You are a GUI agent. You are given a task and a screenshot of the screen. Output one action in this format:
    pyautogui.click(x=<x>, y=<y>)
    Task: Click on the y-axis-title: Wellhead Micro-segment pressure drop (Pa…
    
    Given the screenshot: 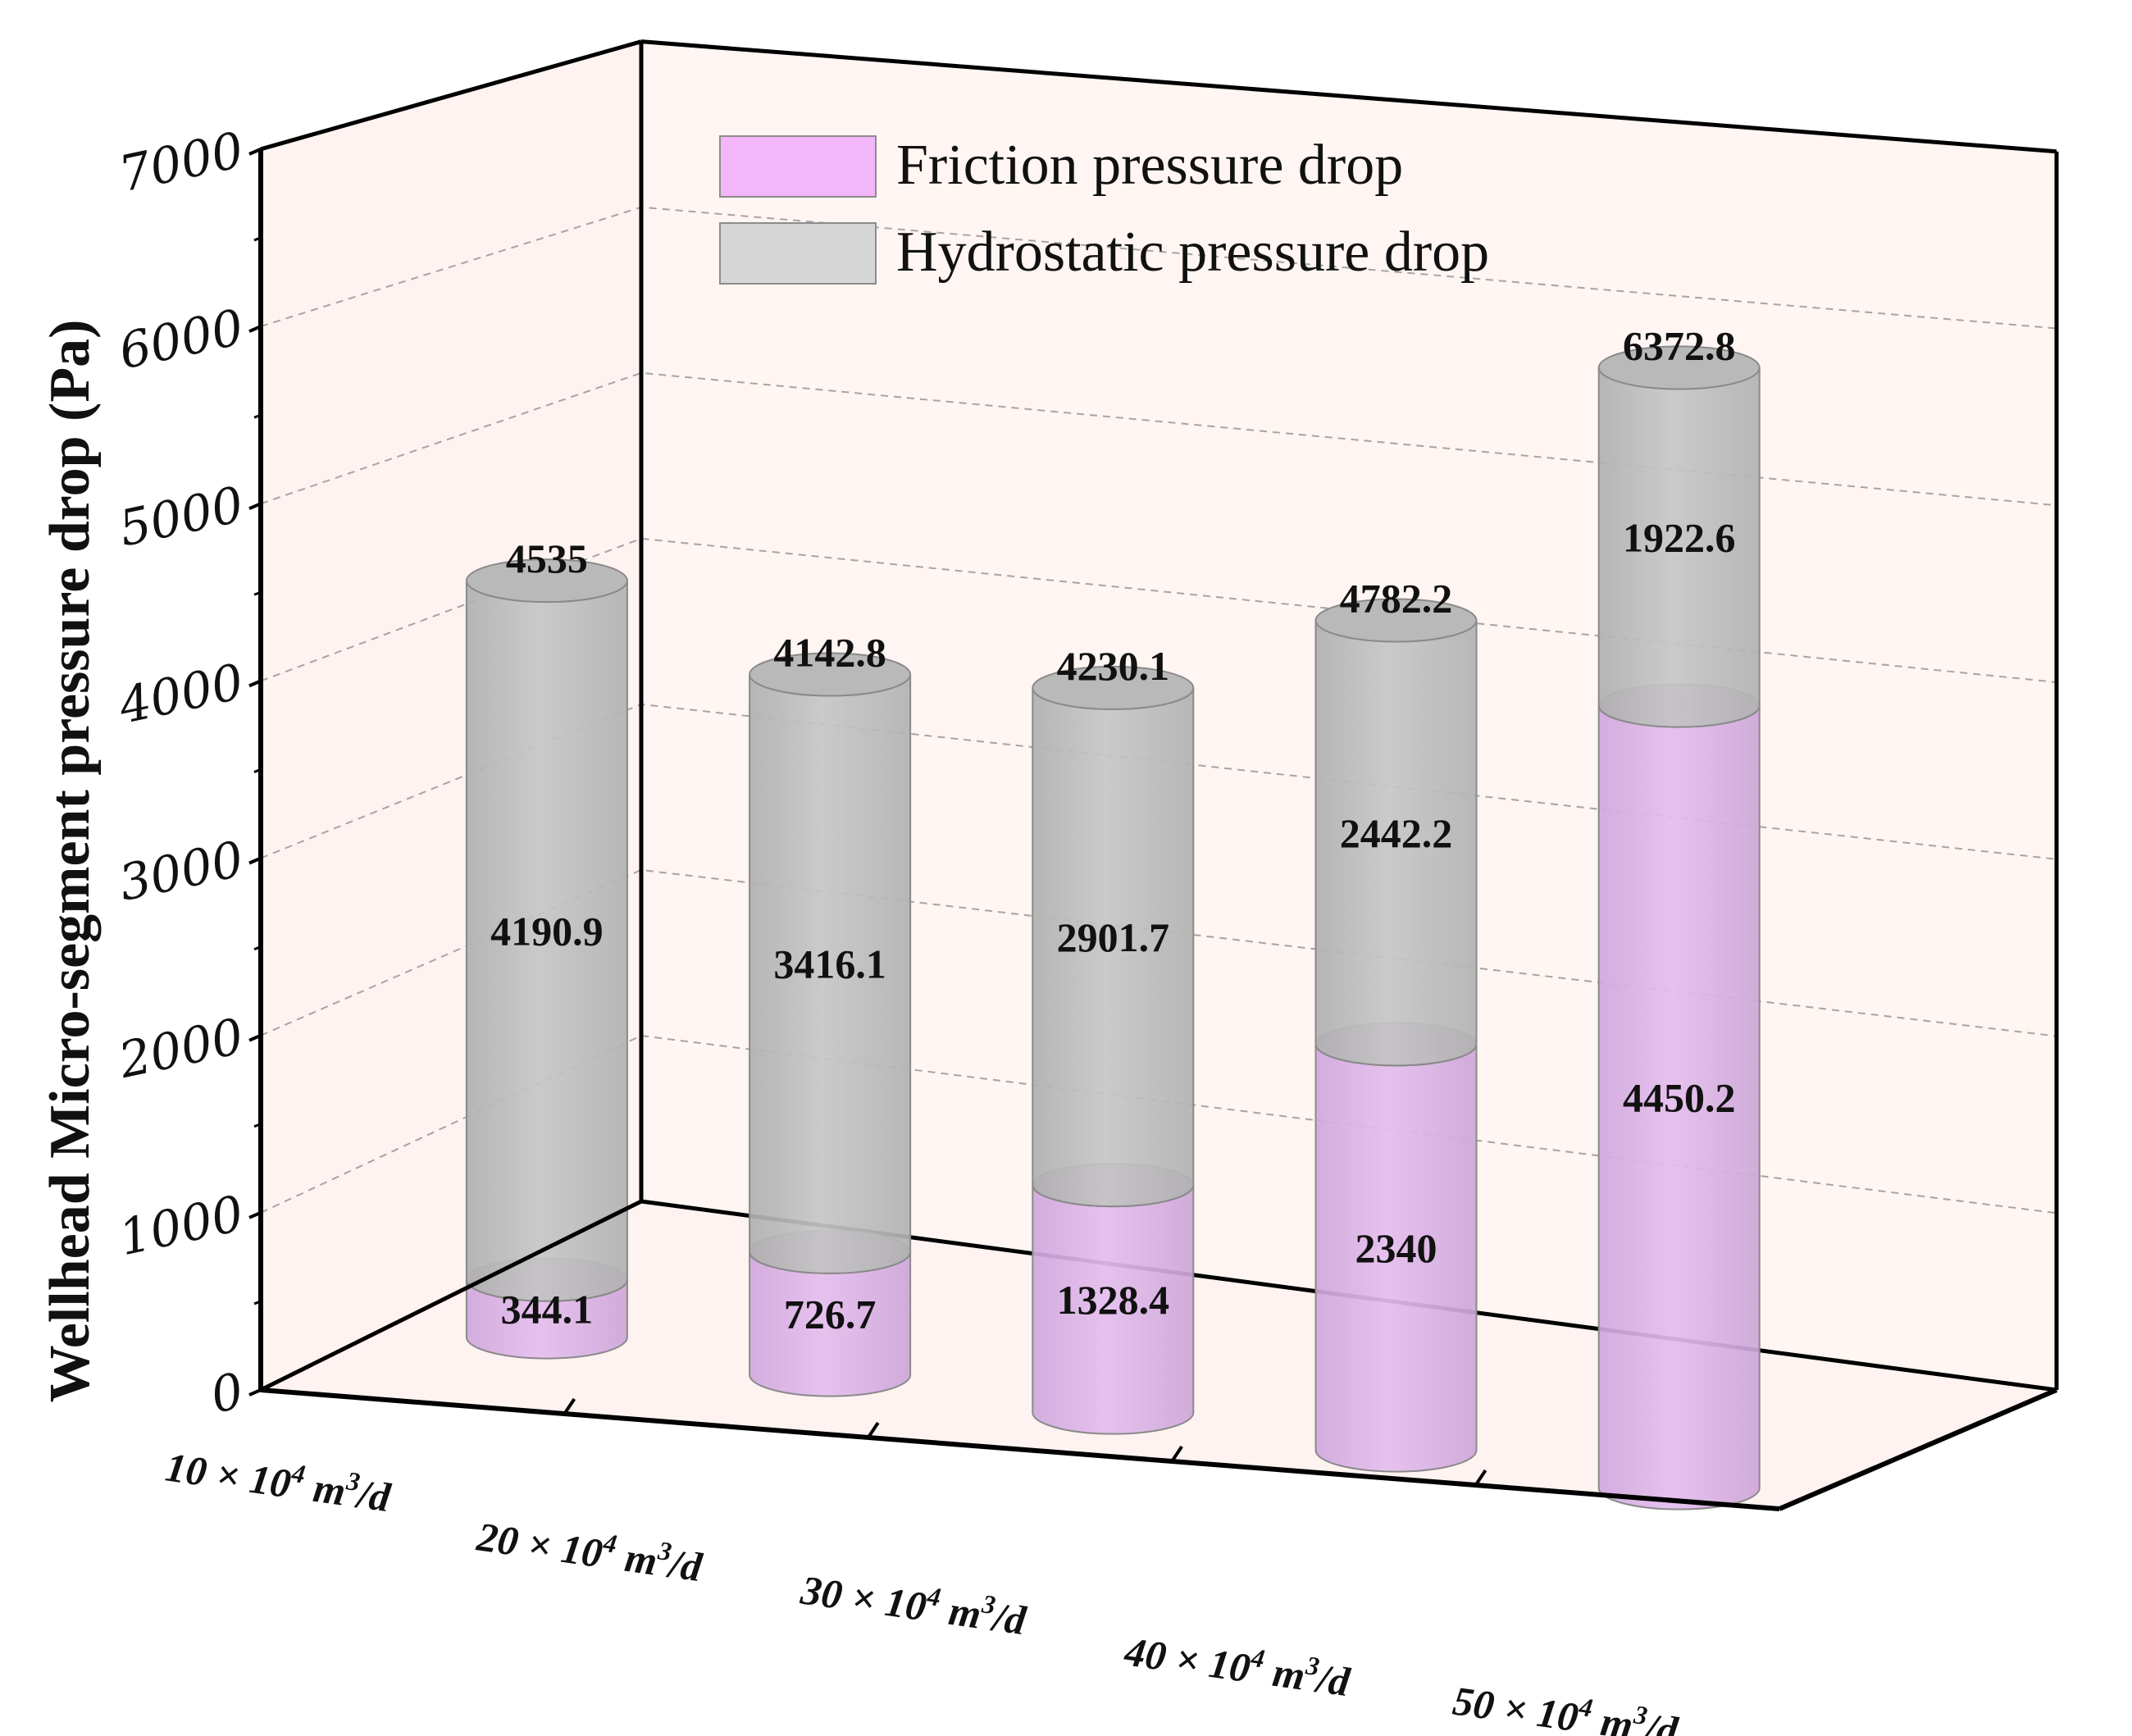 What is the action you would take?
    pyautogui.click(x=70, y=862)
    